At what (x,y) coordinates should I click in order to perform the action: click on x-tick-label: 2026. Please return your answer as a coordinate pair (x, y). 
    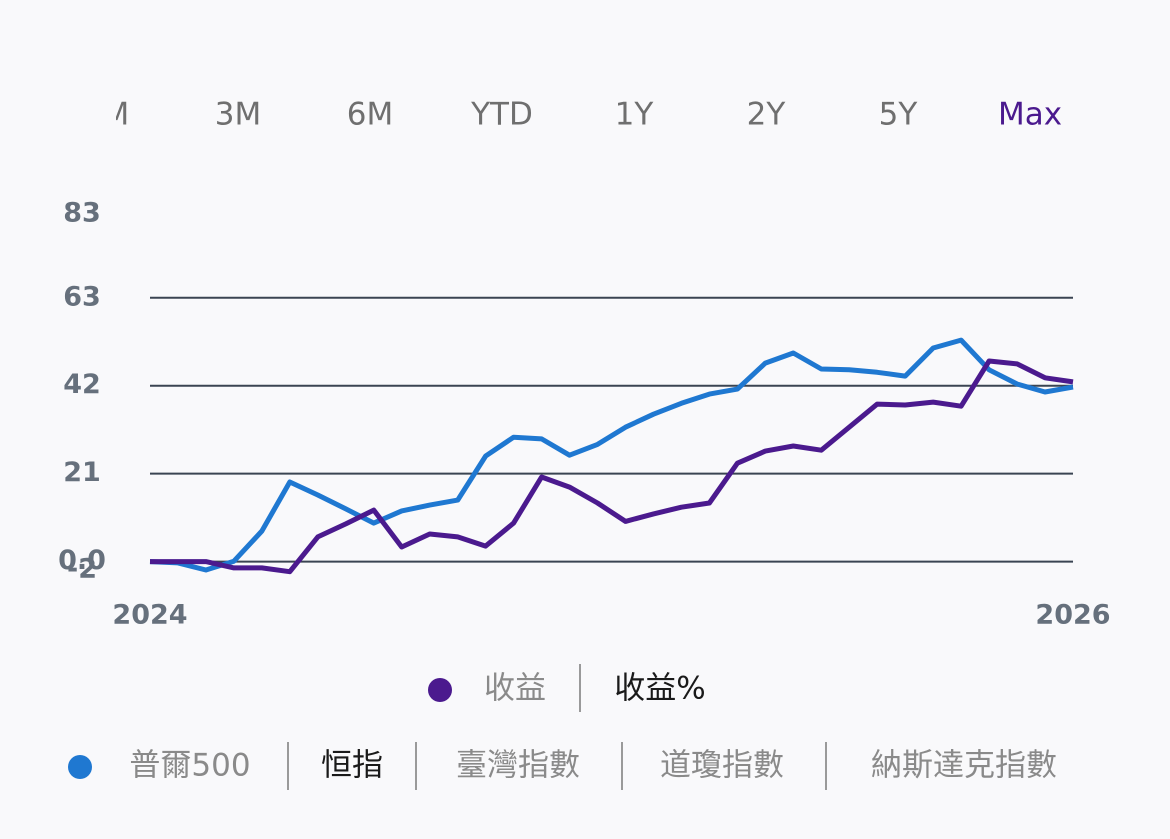
    Looking at the image, I should click on (1072, 615).